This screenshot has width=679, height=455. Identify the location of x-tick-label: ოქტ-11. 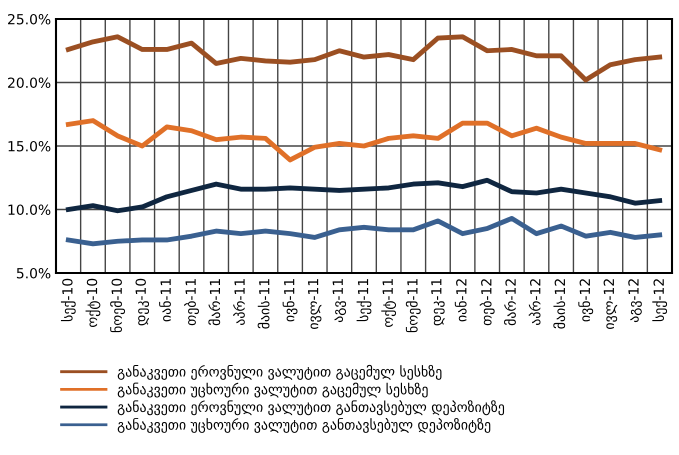
(388, 303).